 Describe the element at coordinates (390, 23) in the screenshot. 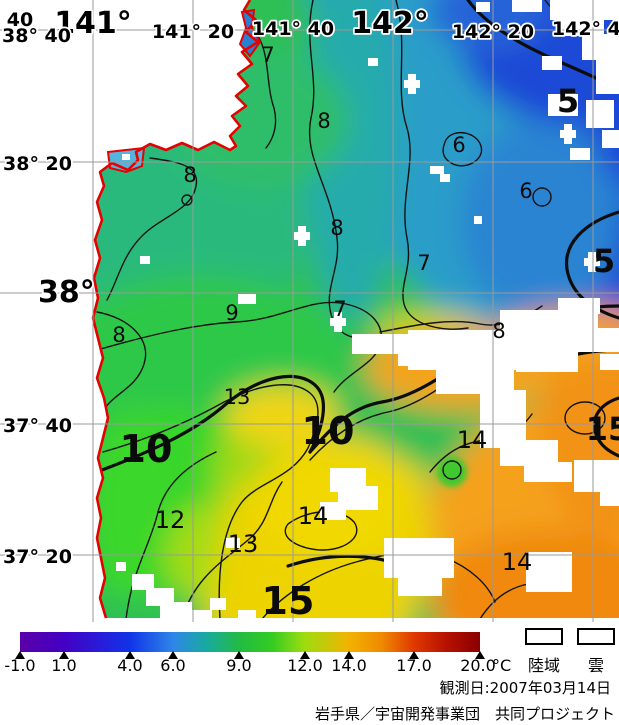

I see `longitude-label: 142°` at that location.